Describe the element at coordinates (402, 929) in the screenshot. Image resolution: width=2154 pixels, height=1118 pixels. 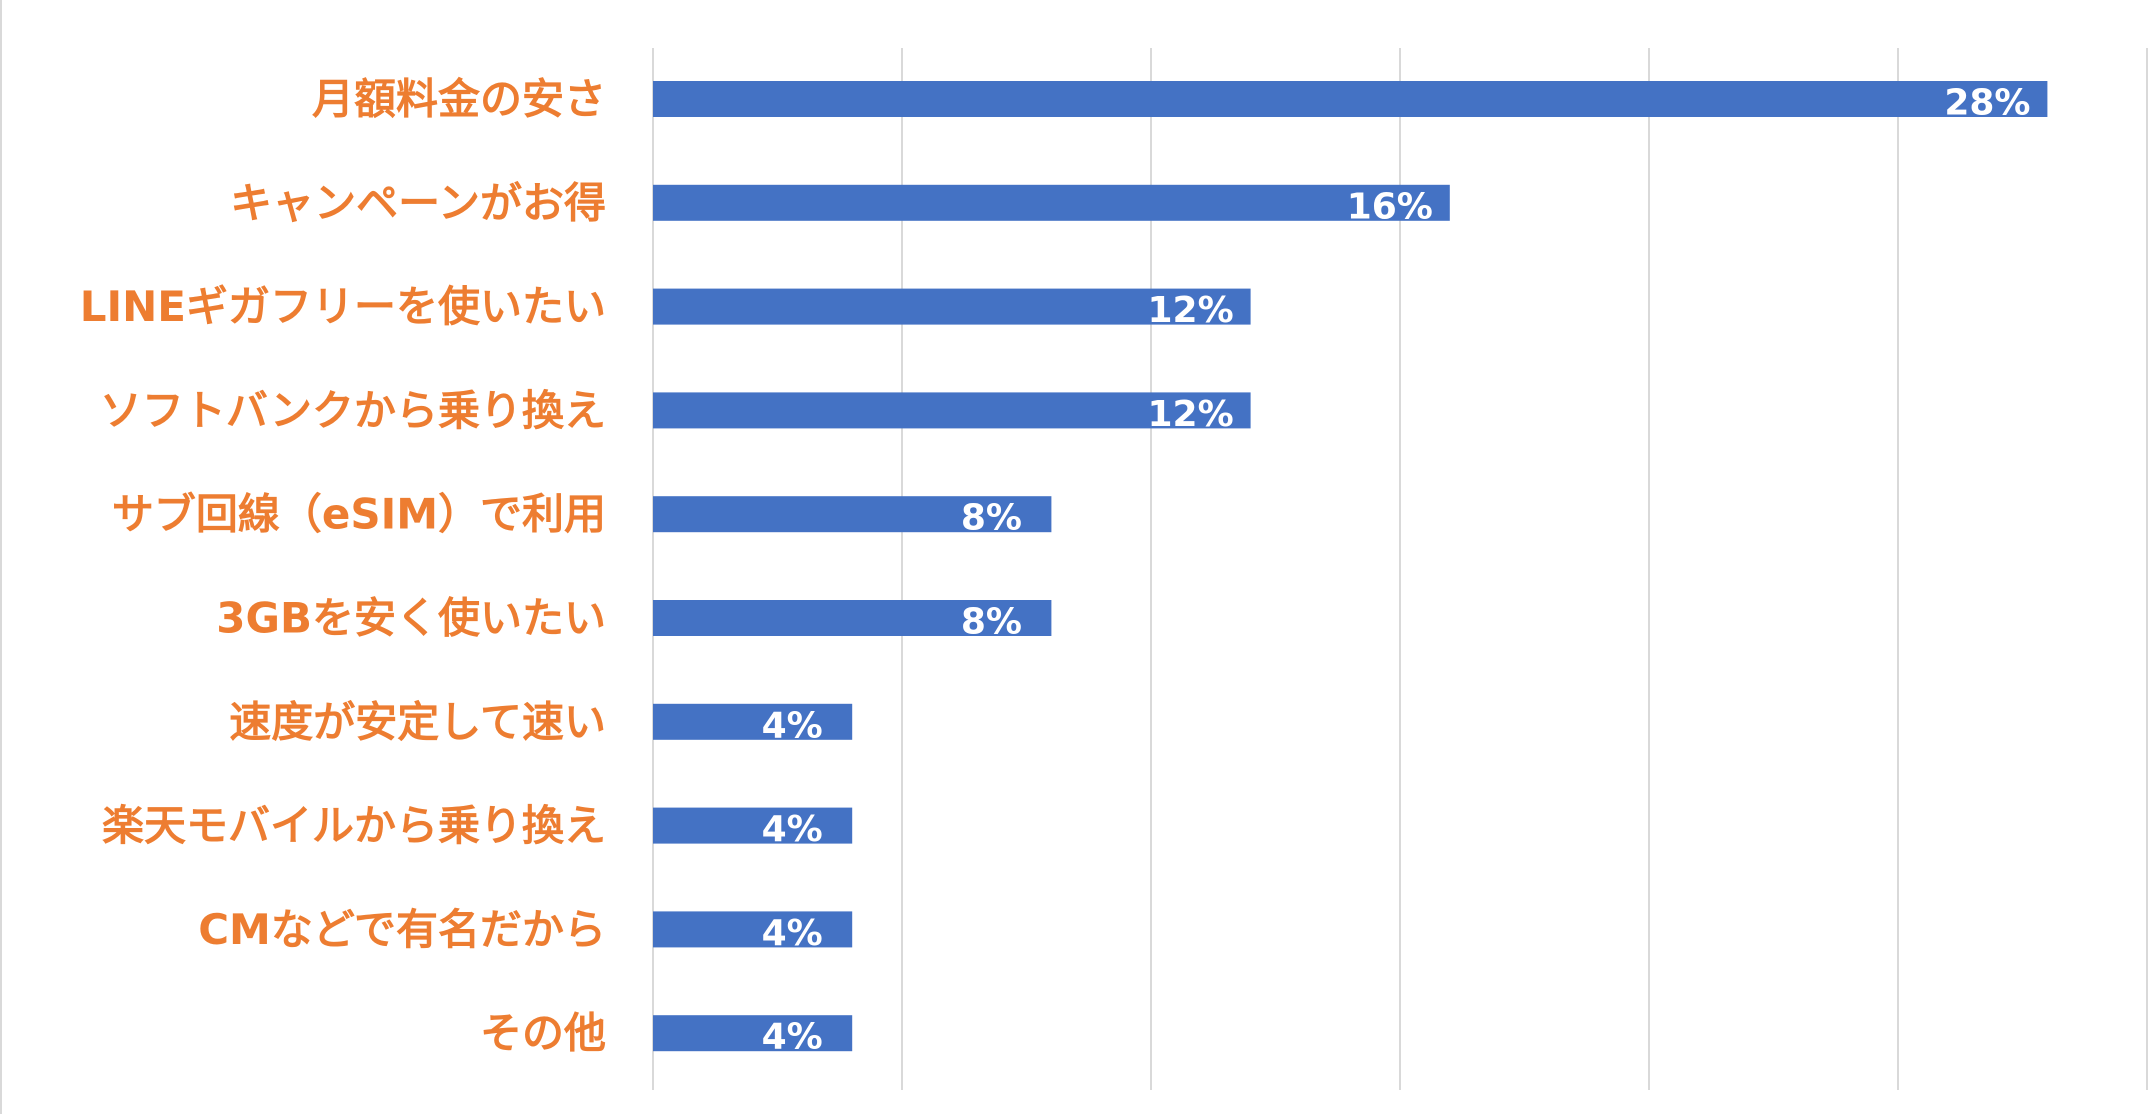
I see `category-label: CMなどで有名だから` at that location.